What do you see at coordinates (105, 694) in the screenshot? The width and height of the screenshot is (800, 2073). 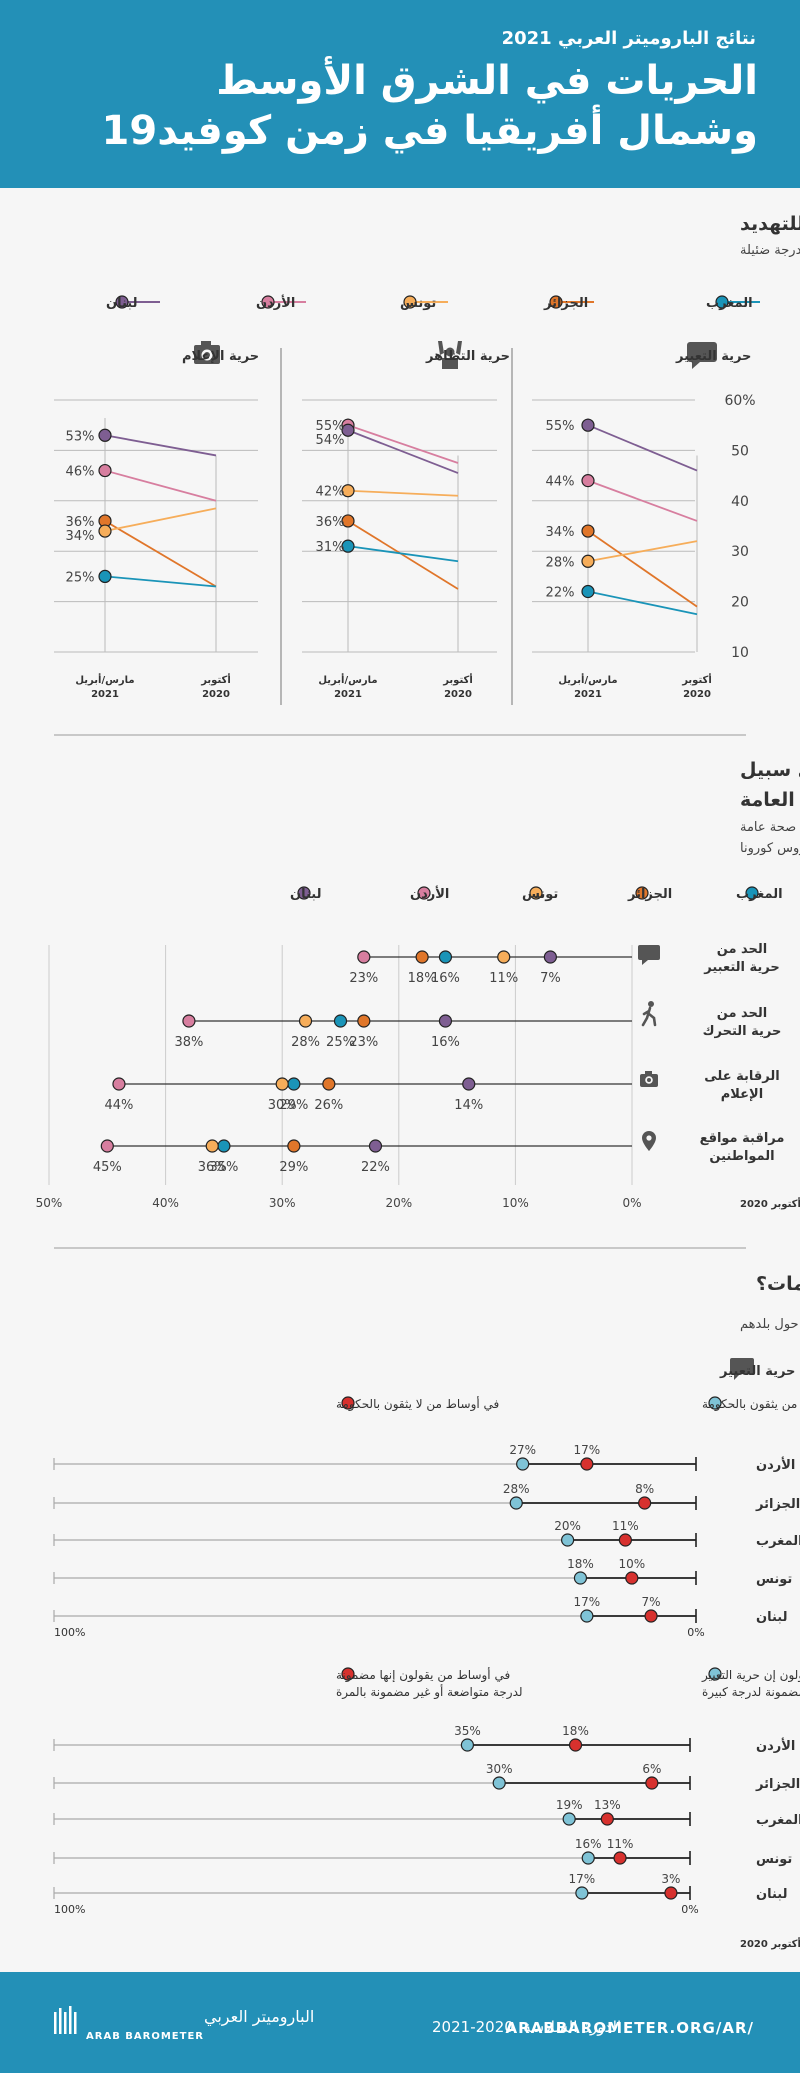 I see `x-tick-label: 2021` at bounding box center [105, 694].